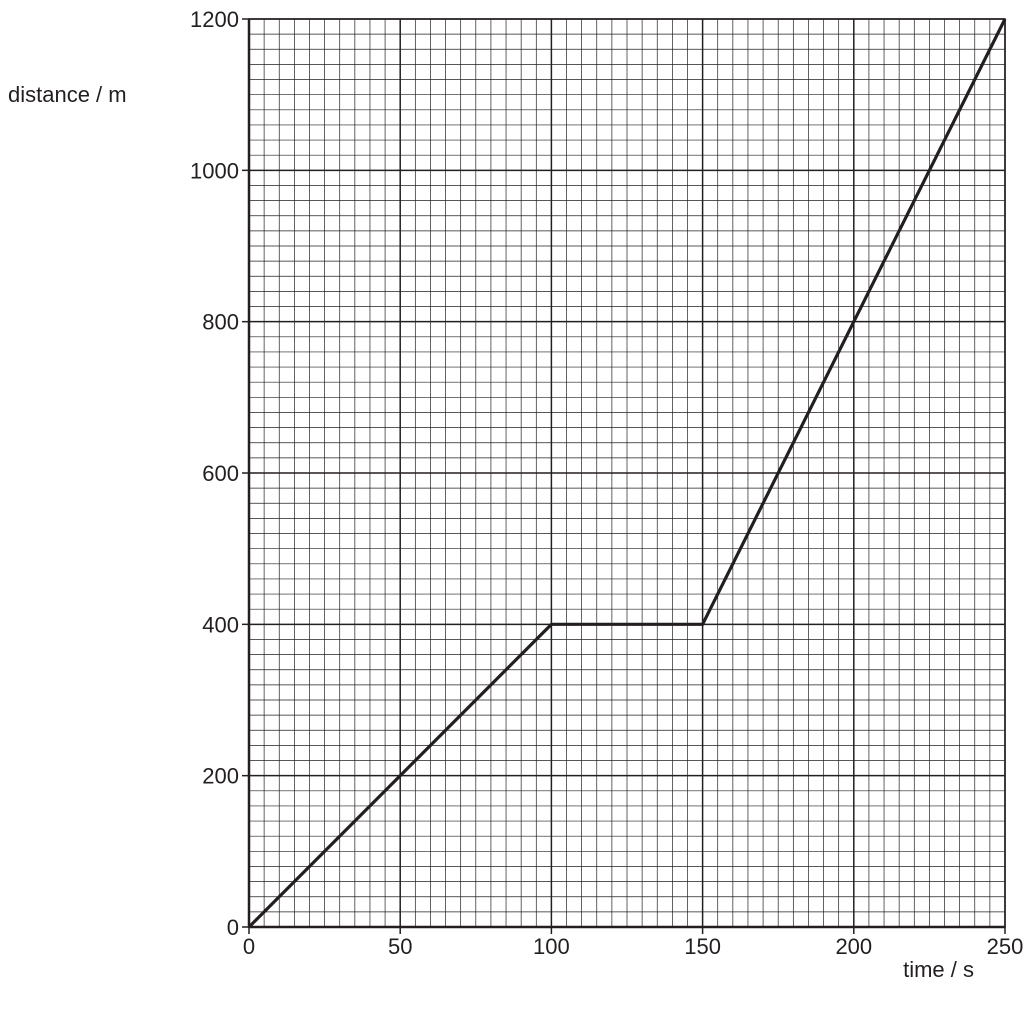 This screenshot has width=1035, height=1012. I want to click on x-tick-label: 50, so click(400, 946).